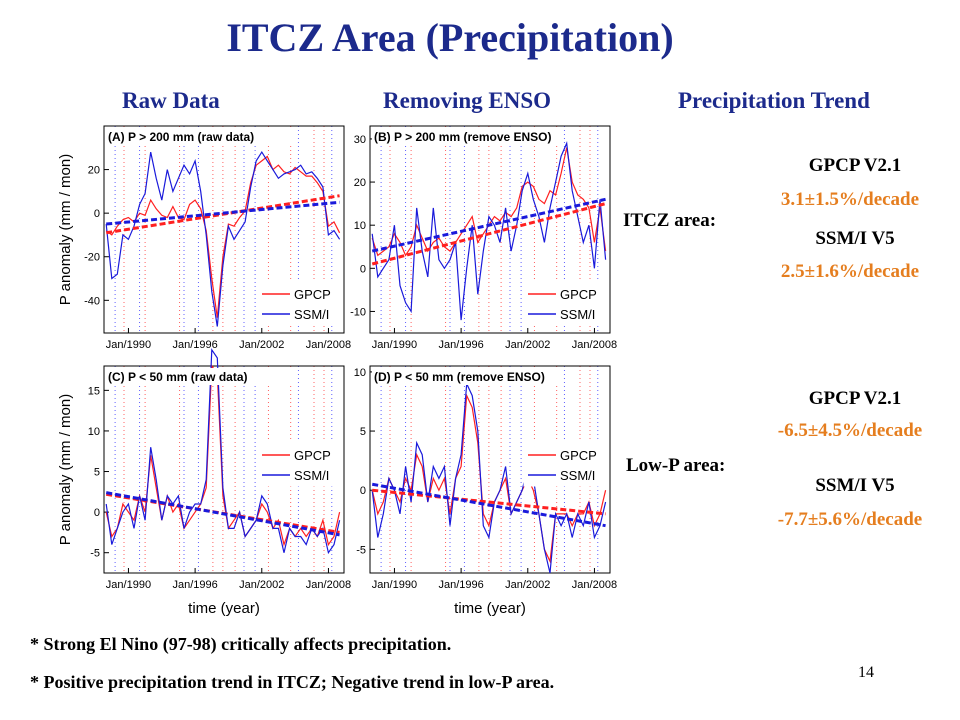 The width and height of the screenshot is (960, 720). Describe the element at coordinates (866, 672) in the screenshot. I see `page-number: 14` at that location.